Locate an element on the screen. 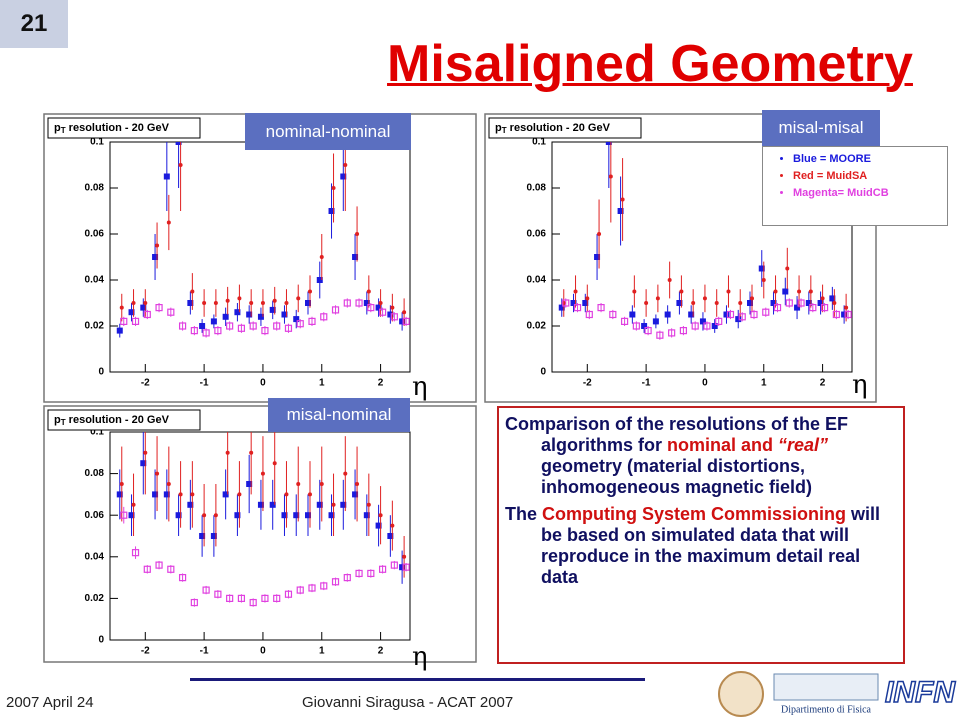  legend-entry: Red = MuidSA is located at coordinates (870, 176).